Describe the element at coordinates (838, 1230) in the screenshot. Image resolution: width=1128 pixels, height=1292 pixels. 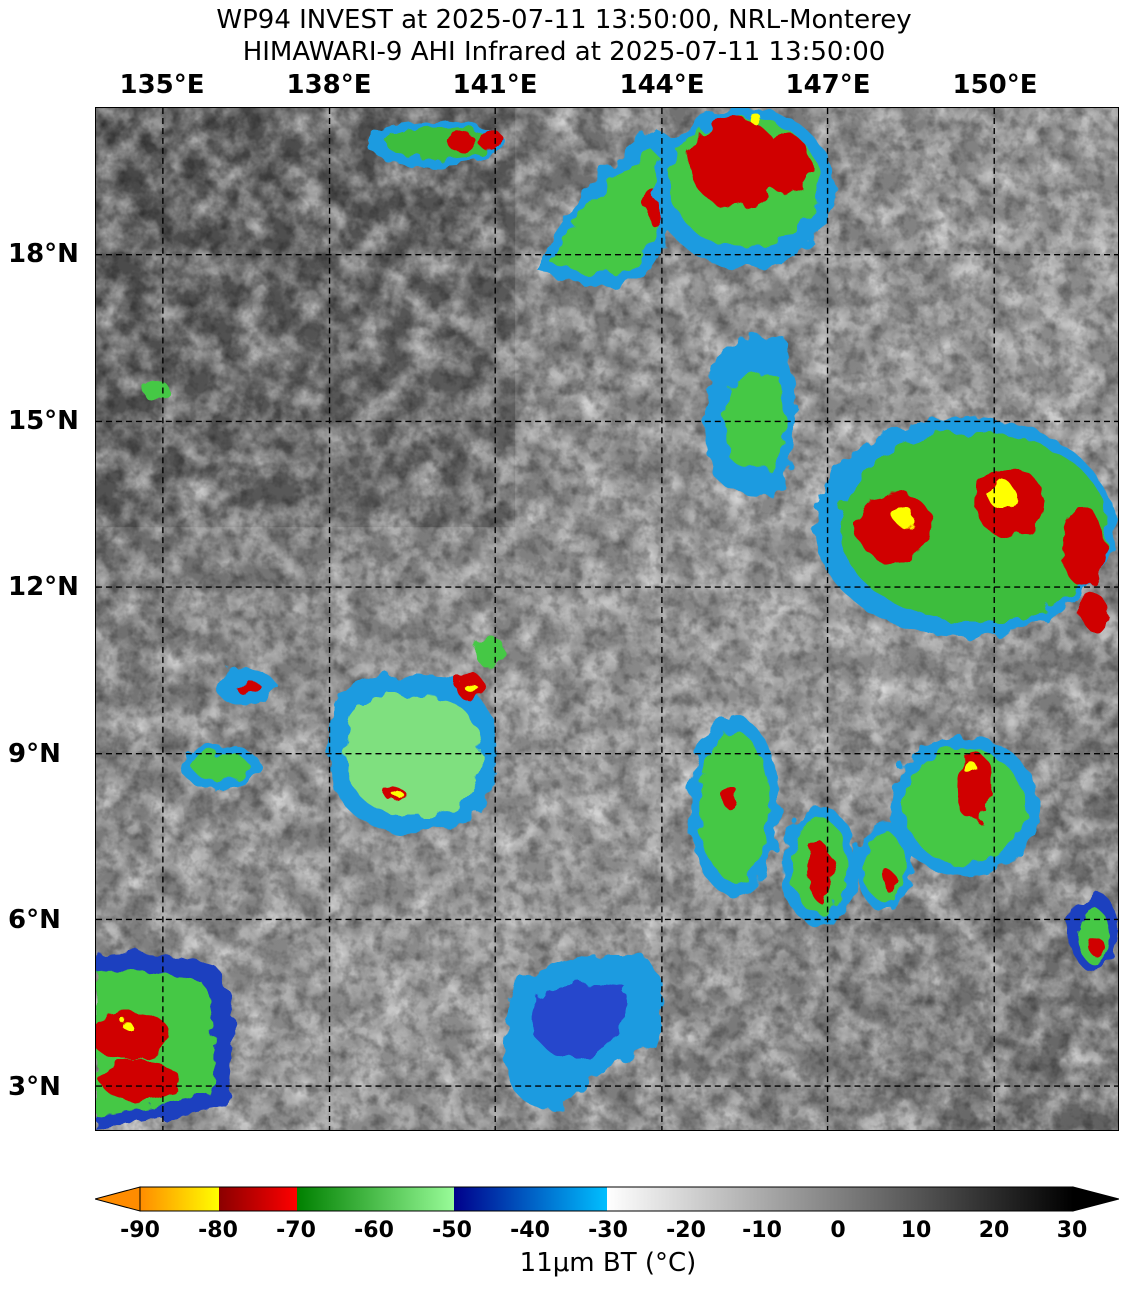
I see `colorbar-tick-0: 0` at that location.